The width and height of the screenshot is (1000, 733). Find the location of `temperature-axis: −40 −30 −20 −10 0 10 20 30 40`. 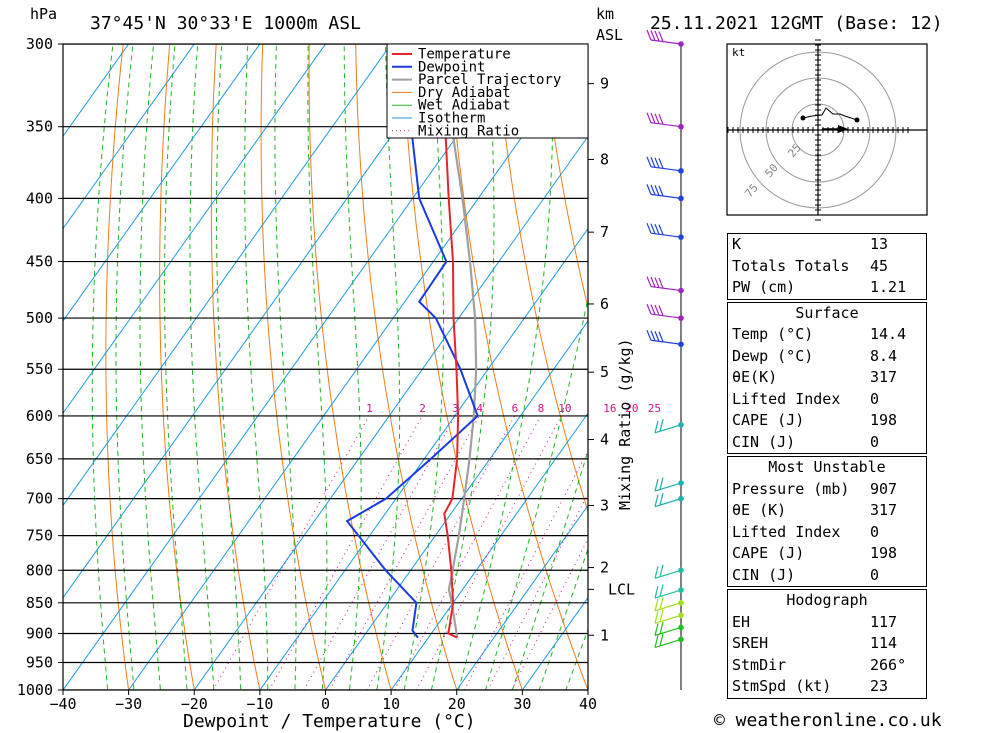

temperature-axis: −40 −30 −20 −10 0 10 20 30 40 is located at coordinates (323, 701).